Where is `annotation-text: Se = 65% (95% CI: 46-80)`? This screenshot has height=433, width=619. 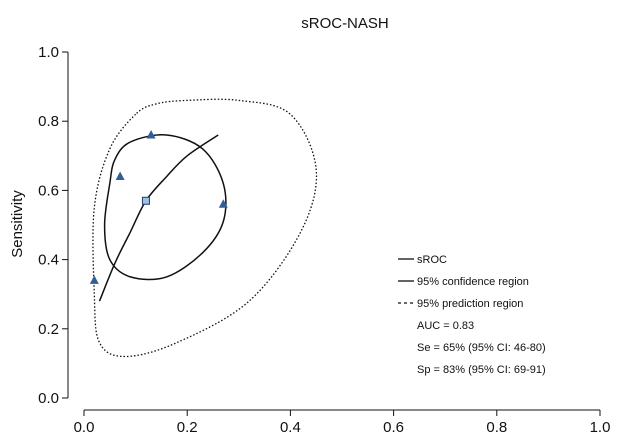 annotation-text: Se = 65% (95% CI: 46-80) is located at coordinates (481, 348).